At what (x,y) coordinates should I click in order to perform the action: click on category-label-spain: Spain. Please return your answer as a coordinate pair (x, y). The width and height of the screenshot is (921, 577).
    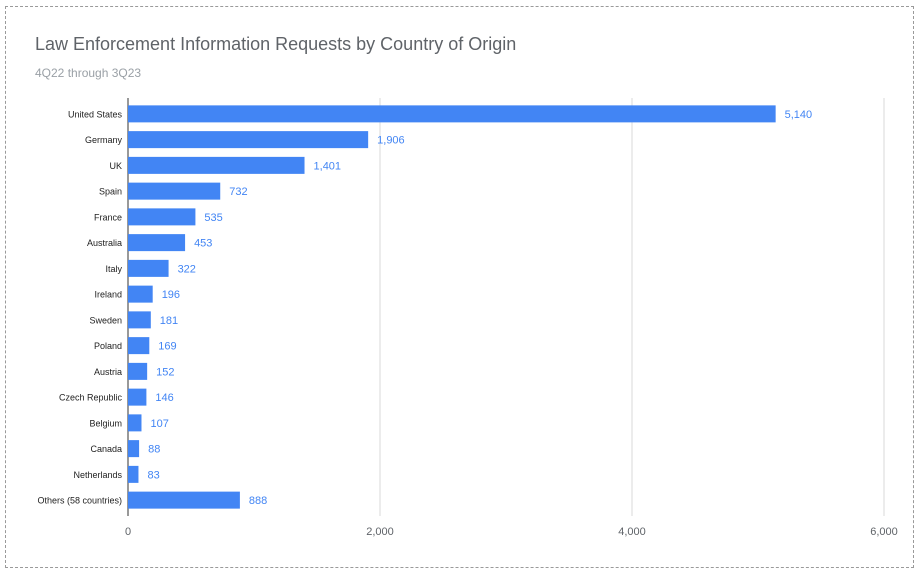
    Looking at the image, I should click on (110, 192).